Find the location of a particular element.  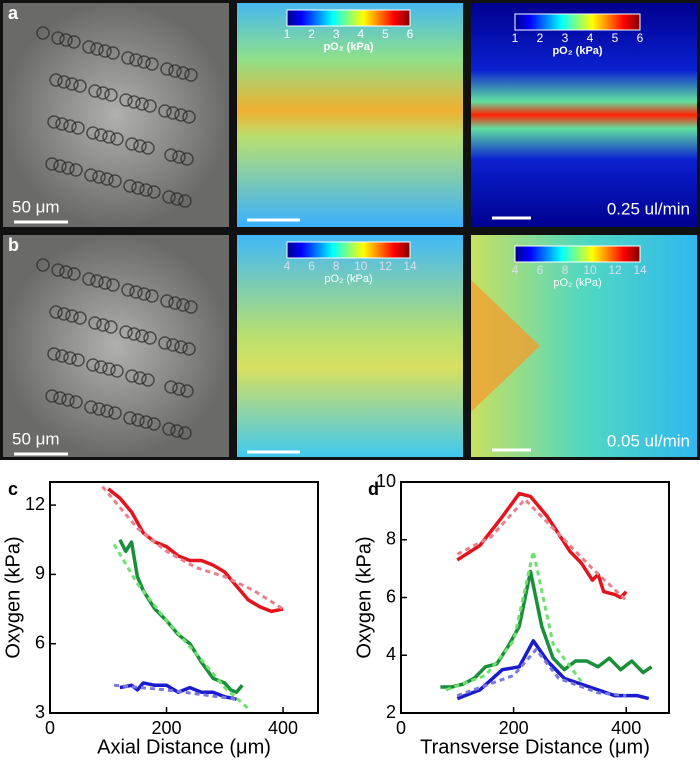

colorbar-tick-label: 8 is located at coordinates (565, 270).